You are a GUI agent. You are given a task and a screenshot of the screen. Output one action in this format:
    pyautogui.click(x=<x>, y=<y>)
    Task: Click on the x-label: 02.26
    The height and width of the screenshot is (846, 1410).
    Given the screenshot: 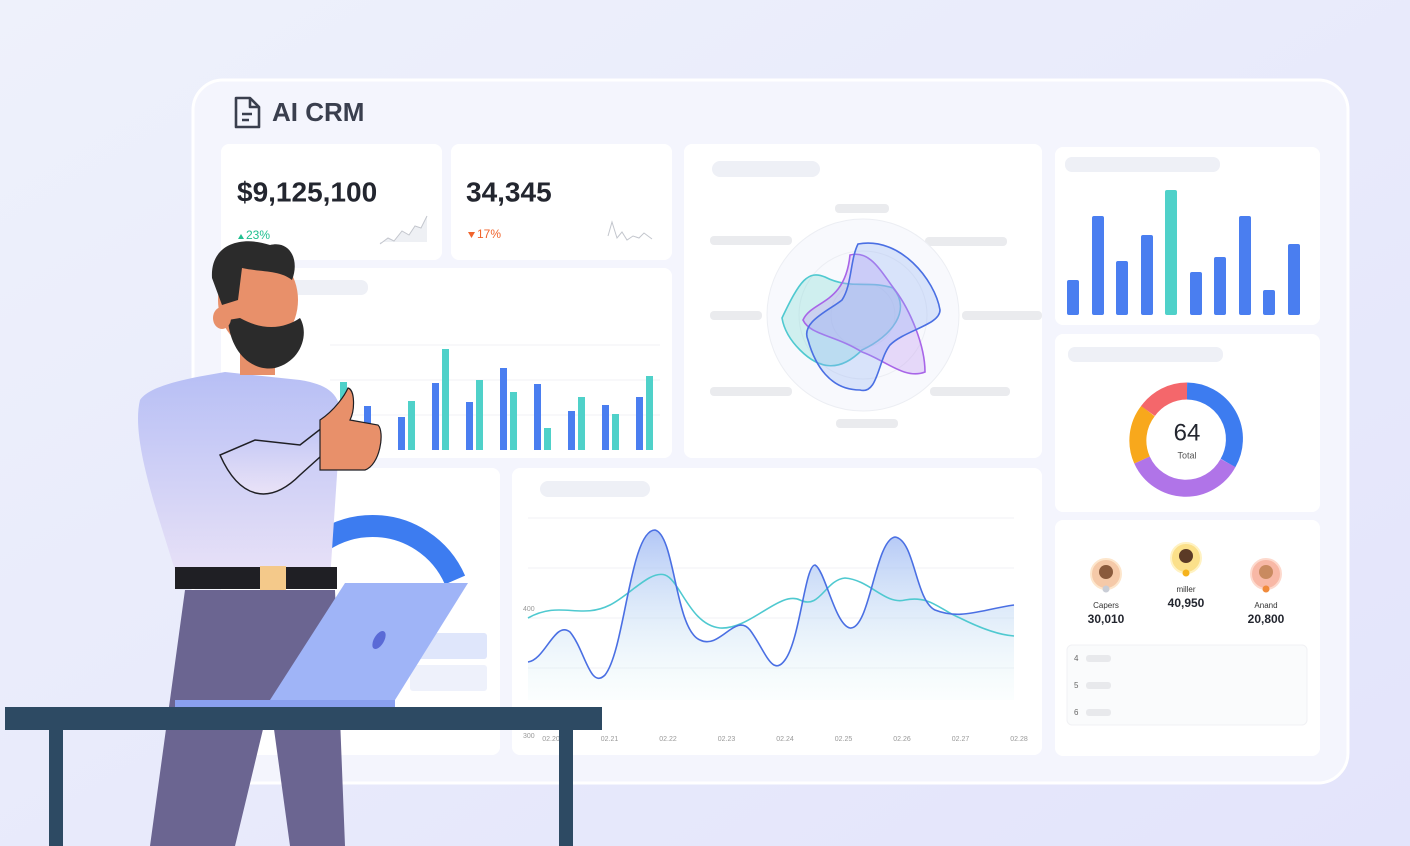 What is the action you would take?
    pyautogui.click(x=902, y=739)
    